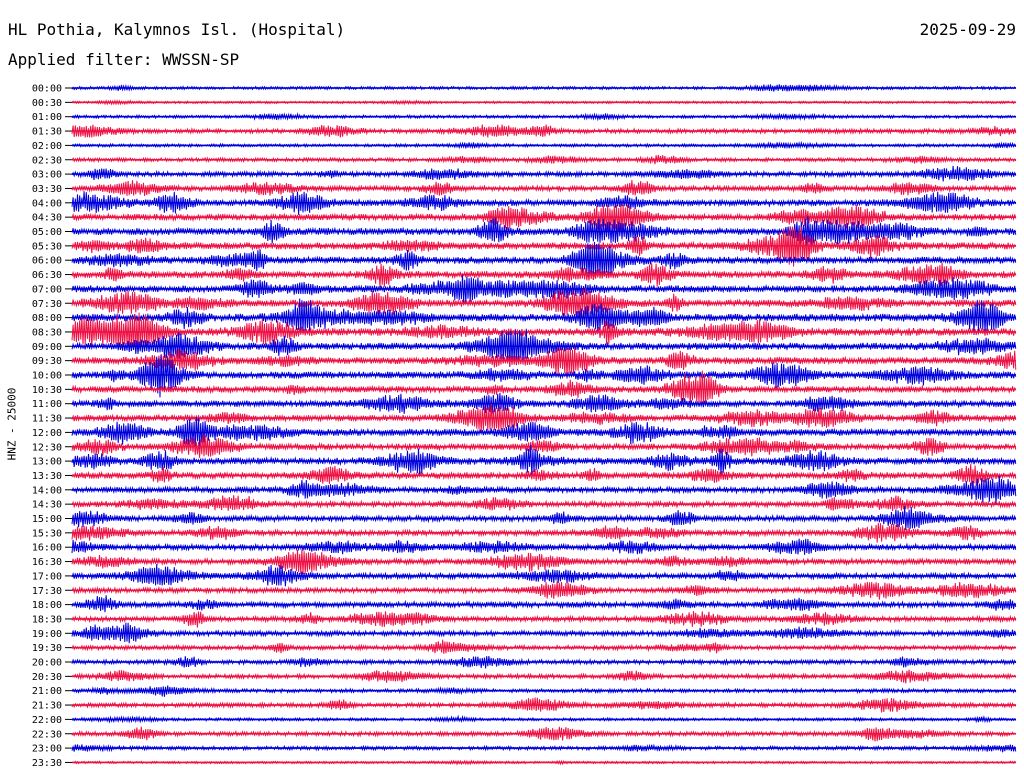 Image resolution: width=1024 pixels, height=780 pixels. I want to click on time-tick-label: 18:00, so click(47, 605).